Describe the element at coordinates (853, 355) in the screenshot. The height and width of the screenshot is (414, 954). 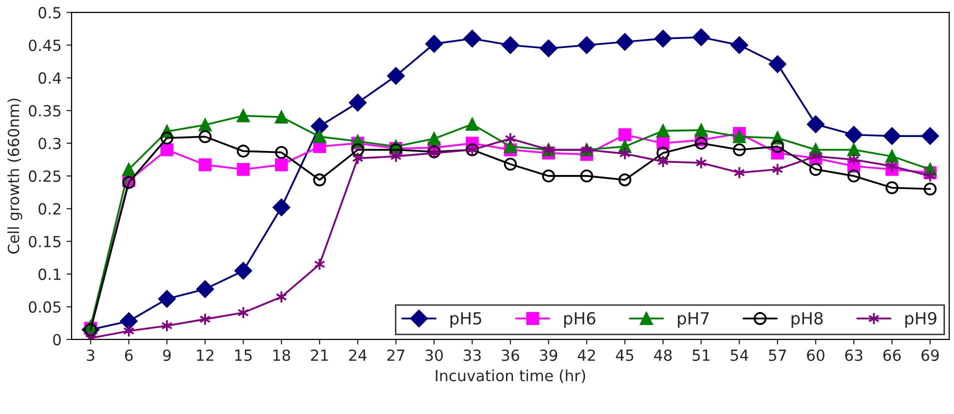
I see `x-tick-label: 63` at that location.